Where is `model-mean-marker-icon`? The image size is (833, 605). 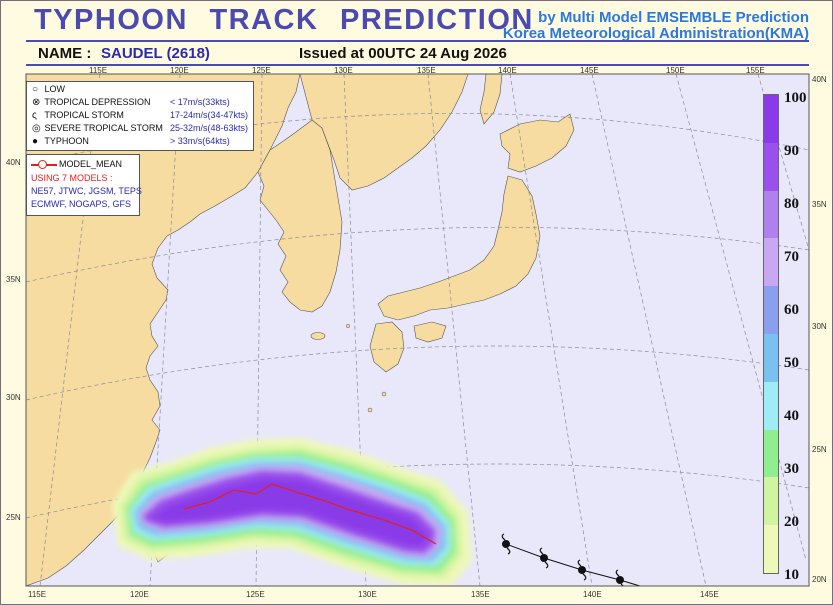 model-mean-marker-icon is located at coordinates (42, 164).